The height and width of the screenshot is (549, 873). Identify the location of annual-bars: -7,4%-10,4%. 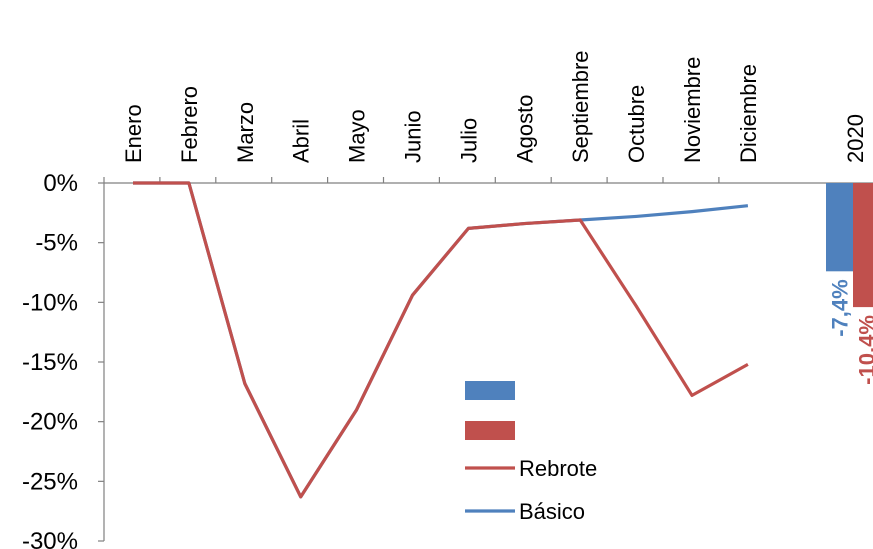
(849, 284).